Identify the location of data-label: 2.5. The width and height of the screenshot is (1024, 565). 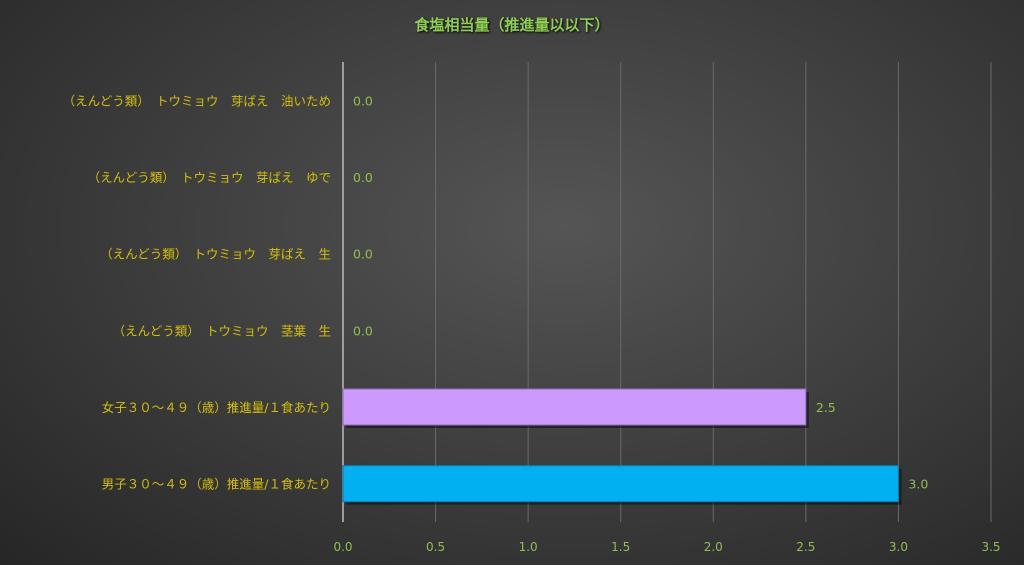
(826, 407).